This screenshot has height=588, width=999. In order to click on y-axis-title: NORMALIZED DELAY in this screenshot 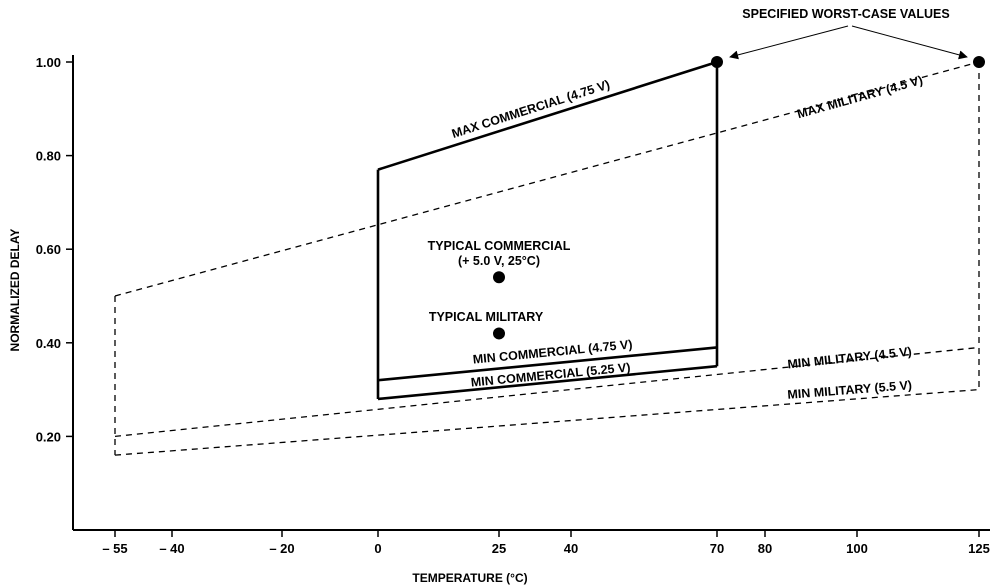, I will do `click(15, 290)`.